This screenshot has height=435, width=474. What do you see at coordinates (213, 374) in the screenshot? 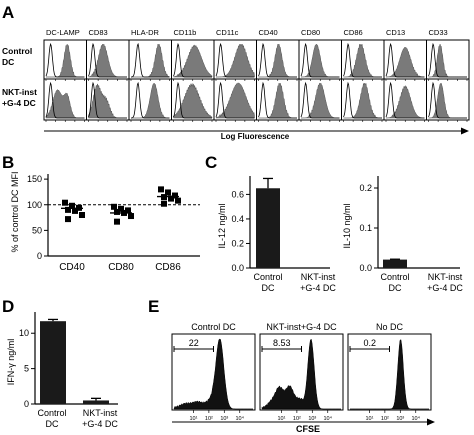
I see `cfse-histogram-control-dc` at bounding box center [213, 374].